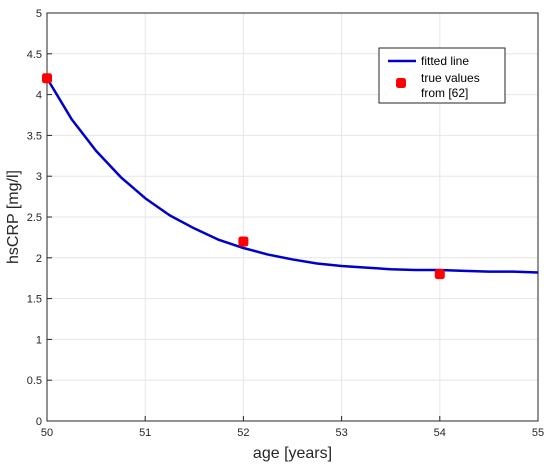 This screenshot has width=550, height=470. Describe the element at coordinates (145, 433) in the screenshot. I see `x-tick-label: 51` at that location.